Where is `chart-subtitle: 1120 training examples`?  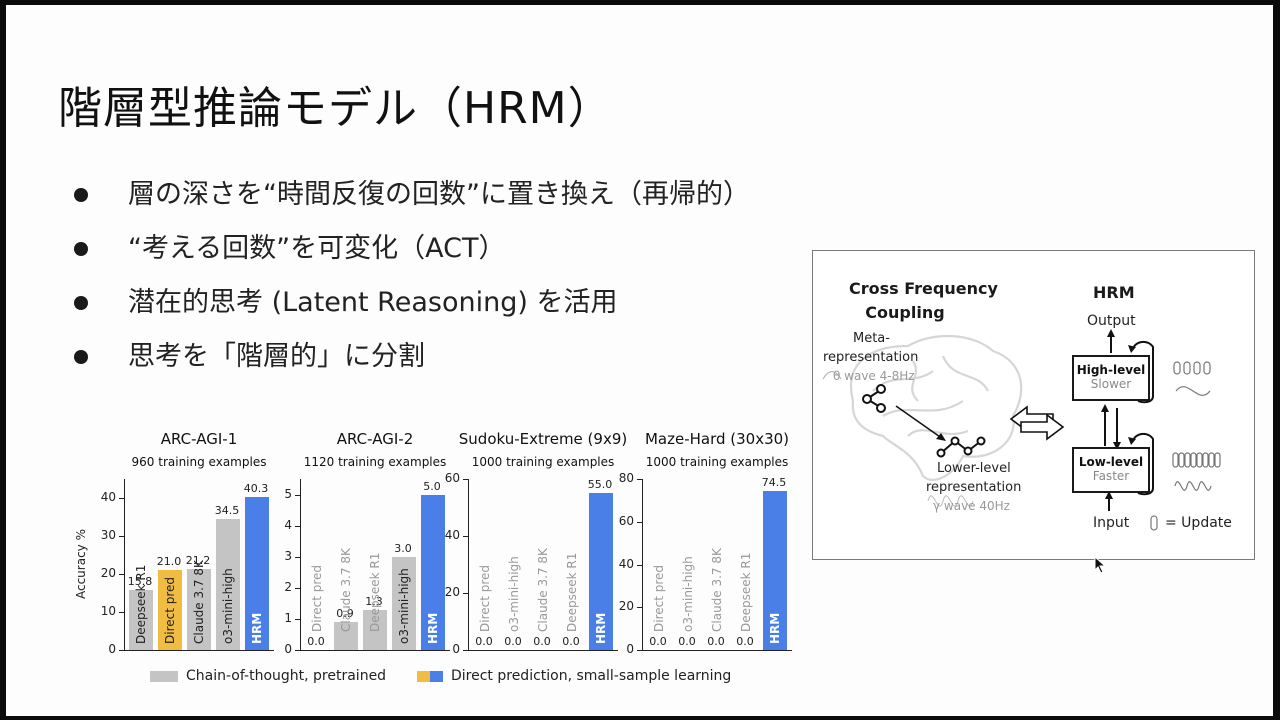 chart-subtitle: 1120 training examples is located at coordinates (375, 462).